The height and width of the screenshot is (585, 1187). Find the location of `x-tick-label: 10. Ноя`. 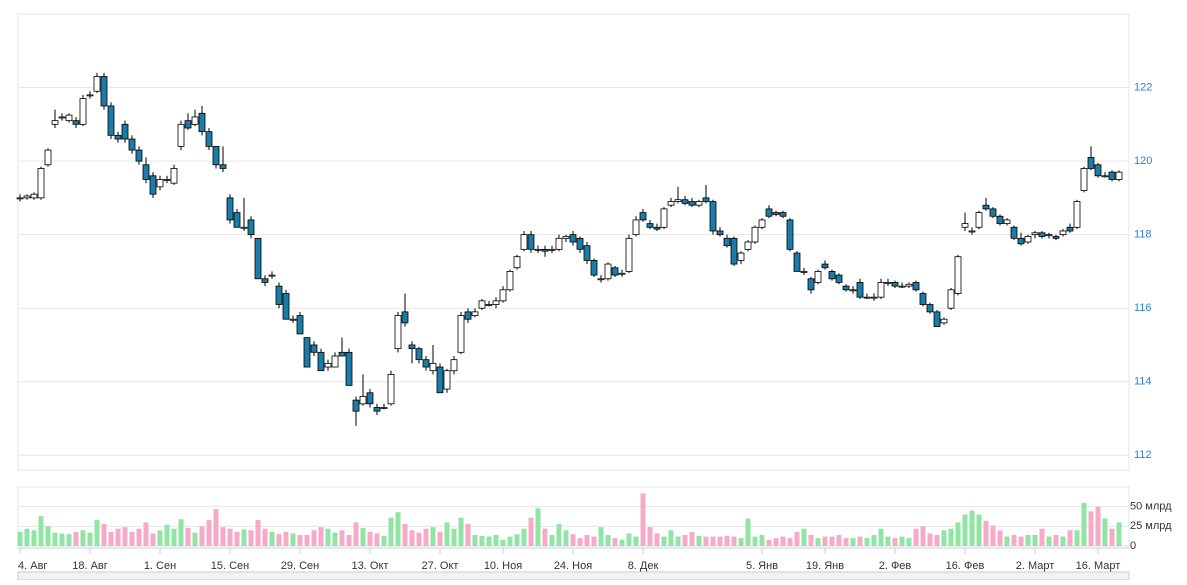

x-tick-label: 10. Ноя is located at coordinates (503, 566).